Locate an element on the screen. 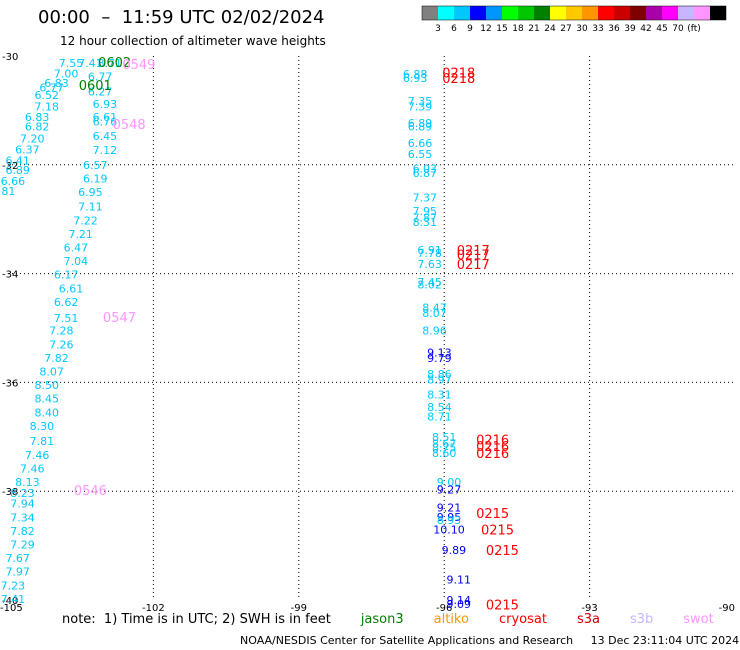 This screenshot has height=650, width=740. wave-height-value: 7.81 is located at coordinates (42, 441).